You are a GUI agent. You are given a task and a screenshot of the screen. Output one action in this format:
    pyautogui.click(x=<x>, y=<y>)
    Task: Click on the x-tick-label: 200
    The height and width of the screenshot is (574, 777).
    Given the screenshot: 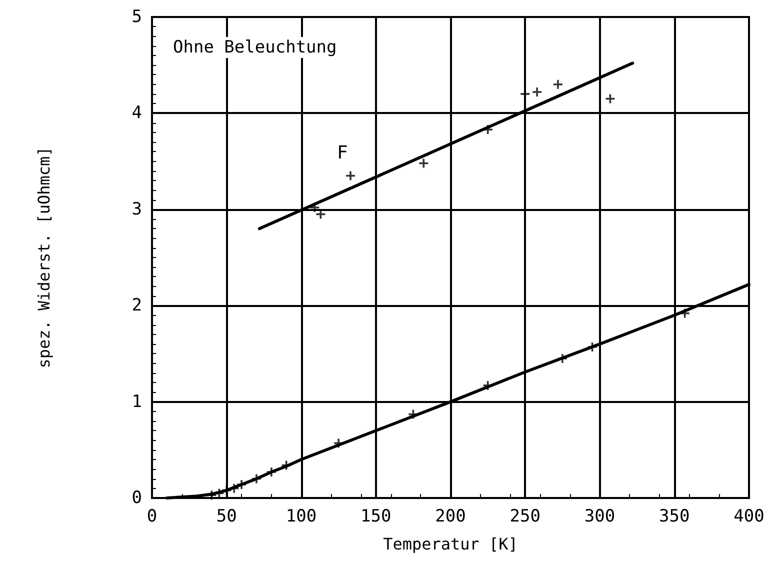 What is the action you would take?
    pyautogui.click(x=450, y=516)
    